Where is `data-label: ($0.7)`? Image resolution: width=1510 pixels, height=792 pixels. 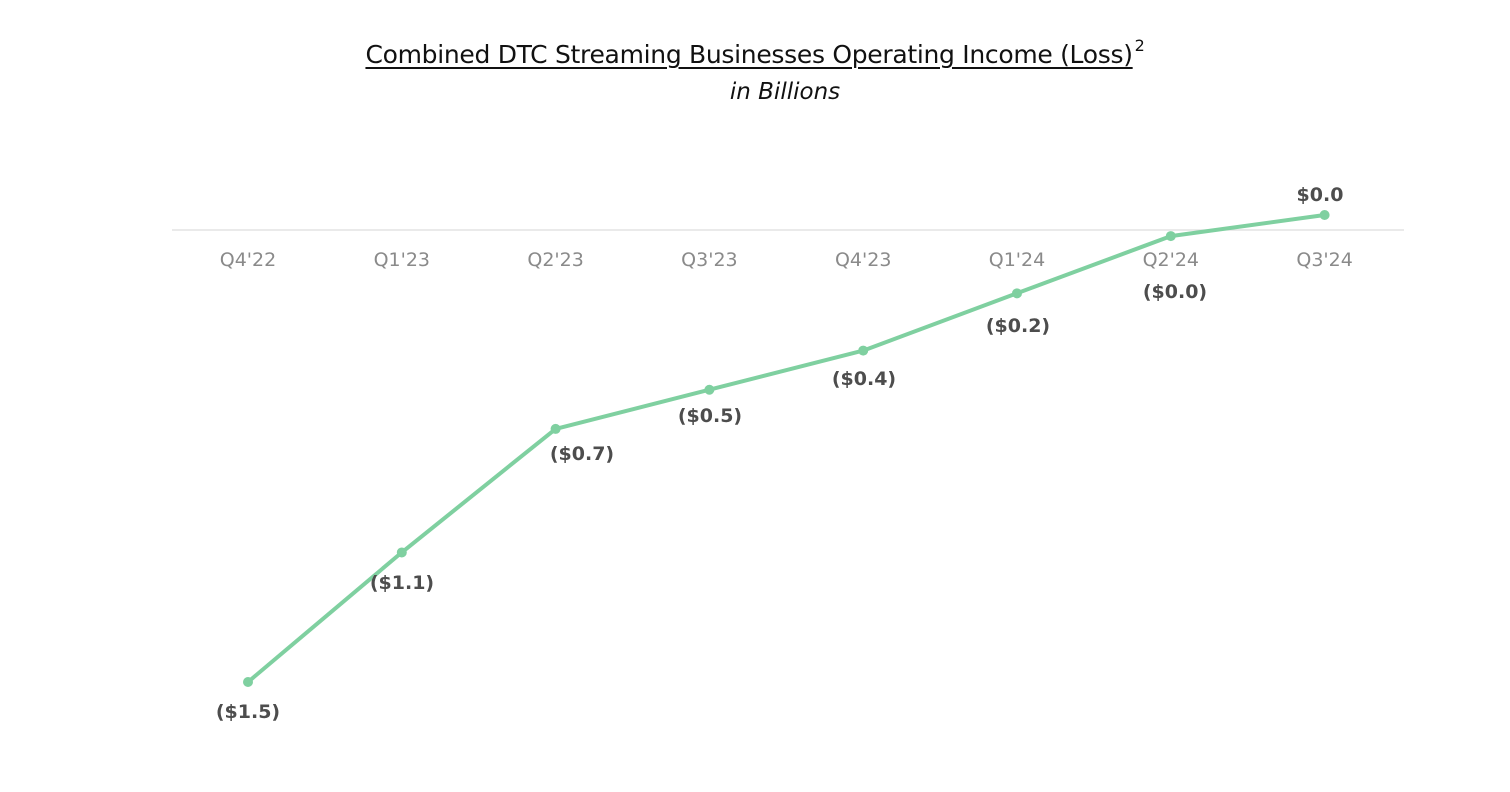
data-label: ($0.7) is located at coordinates (582, 454).